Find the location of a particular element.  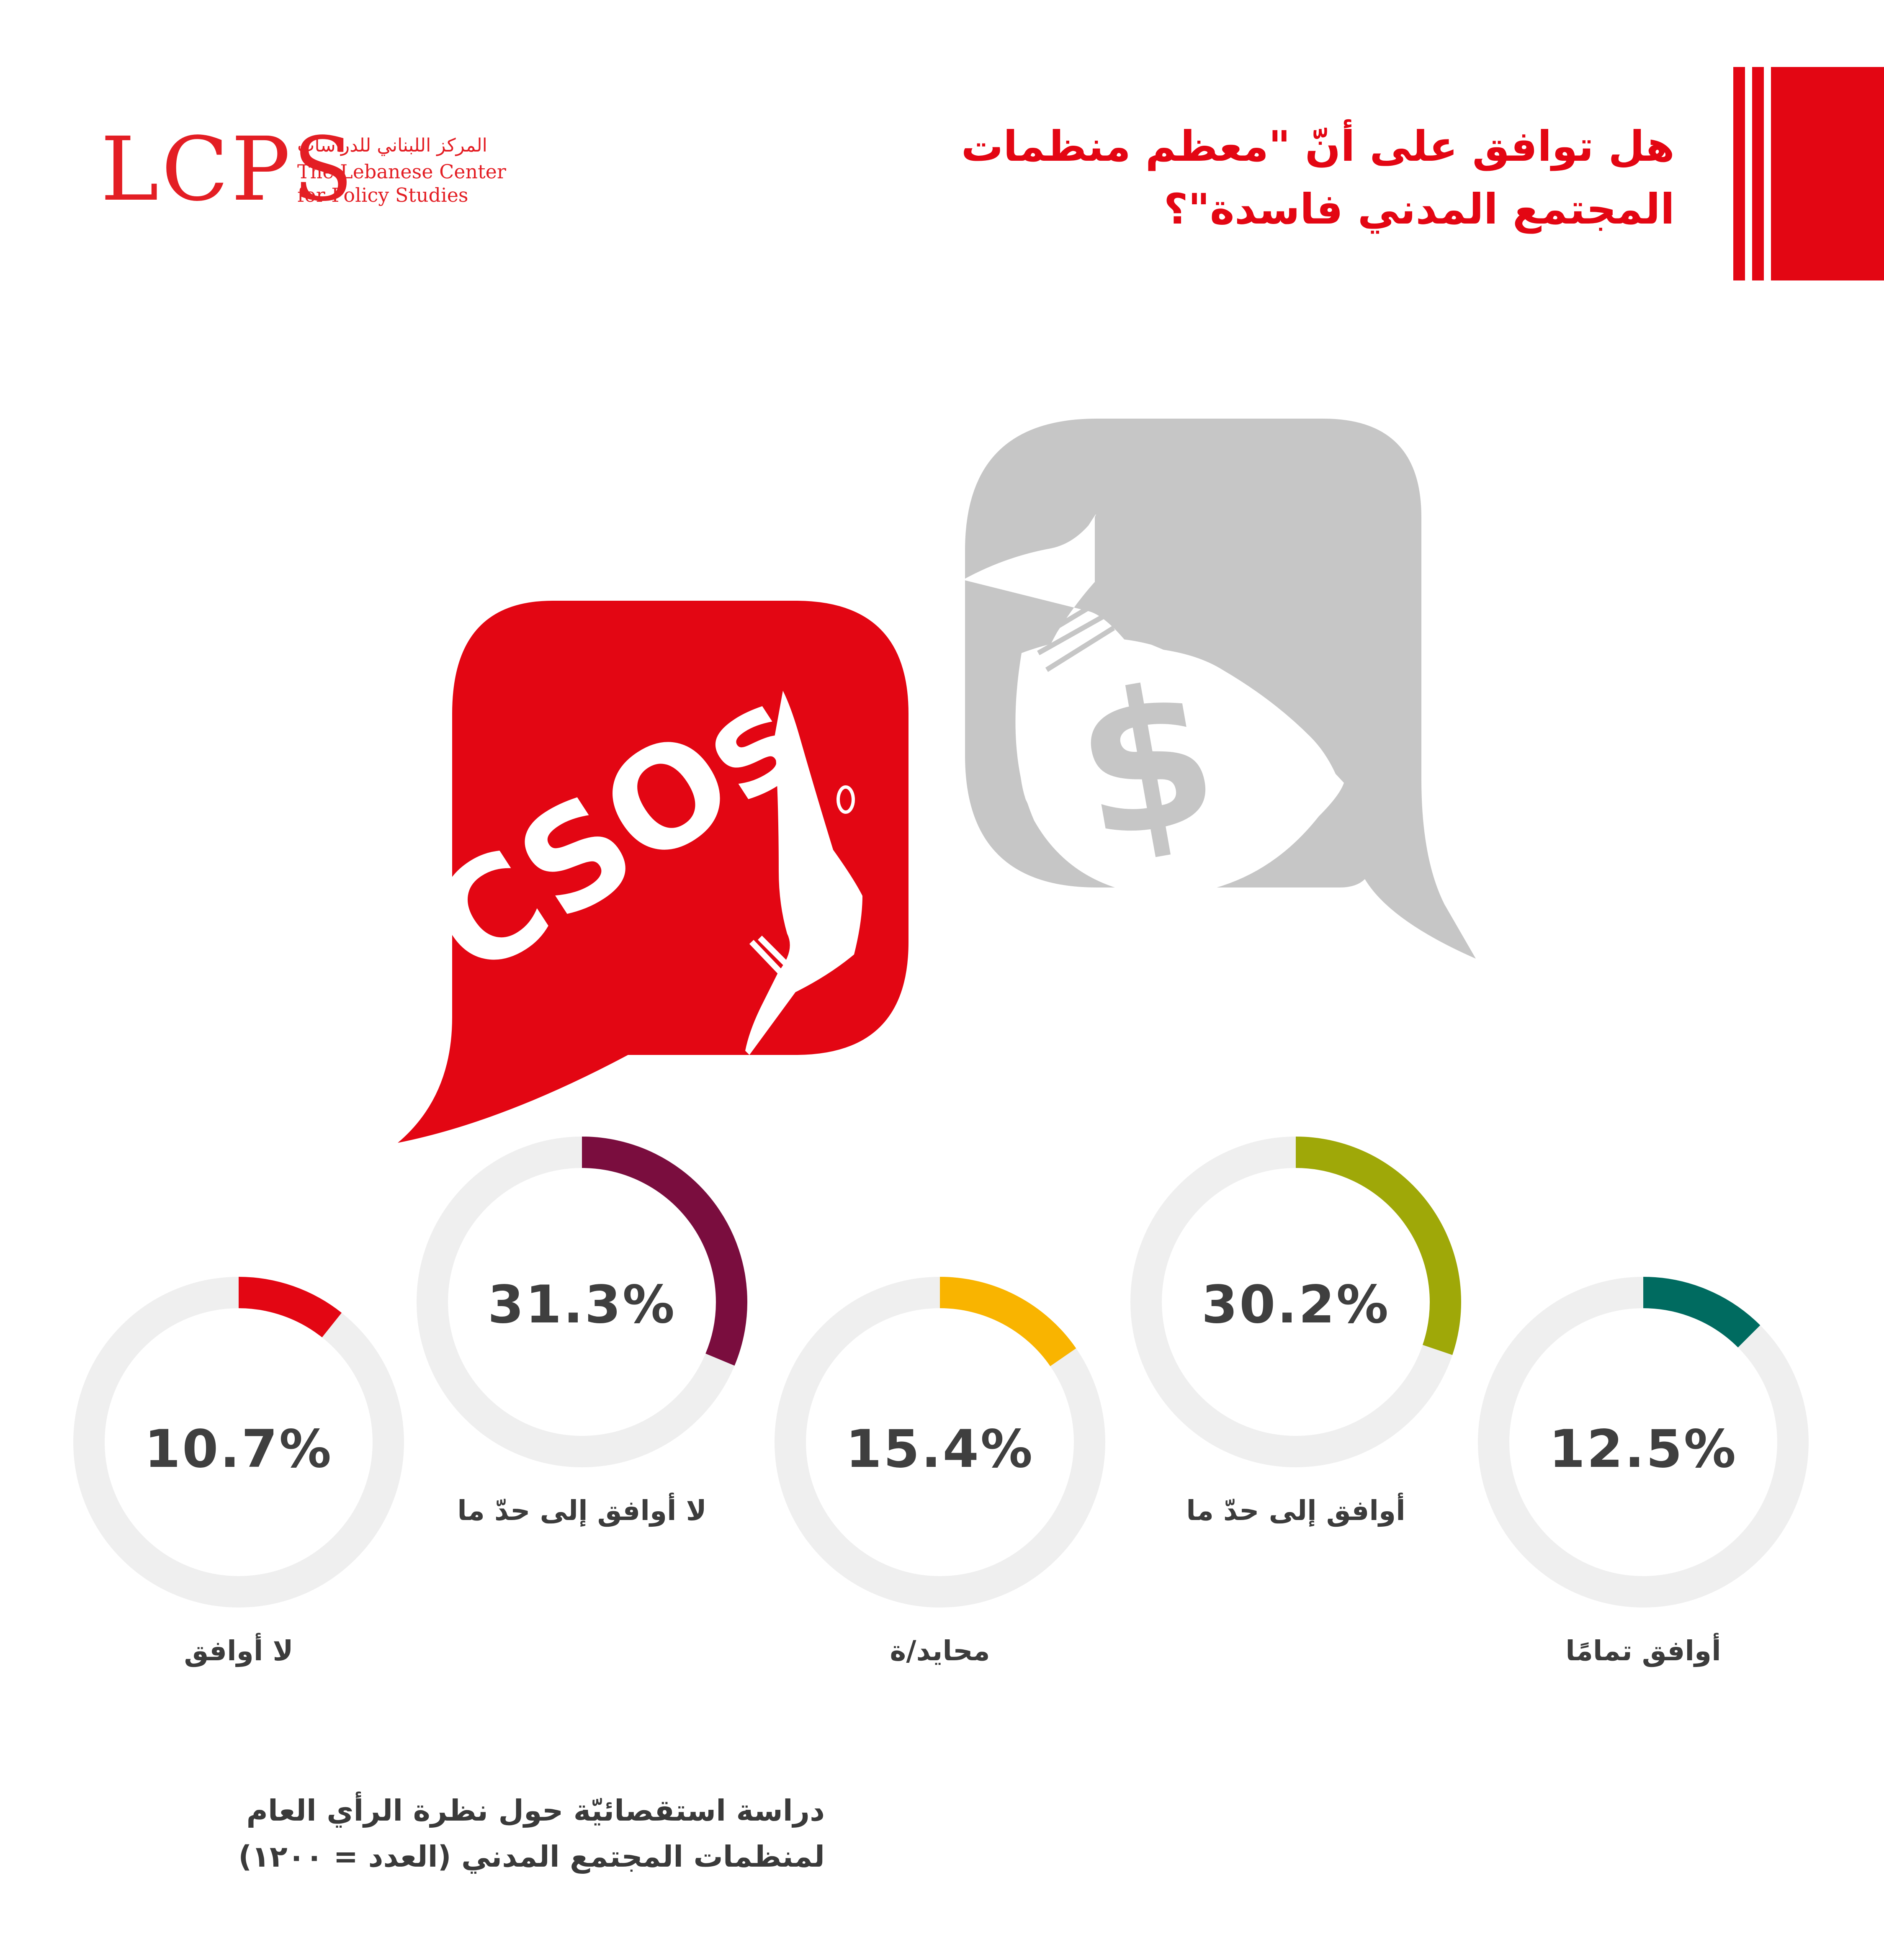

question-line-2: المجتمع المدني فاسدة"؟ is located at coordinates (1419, 209).